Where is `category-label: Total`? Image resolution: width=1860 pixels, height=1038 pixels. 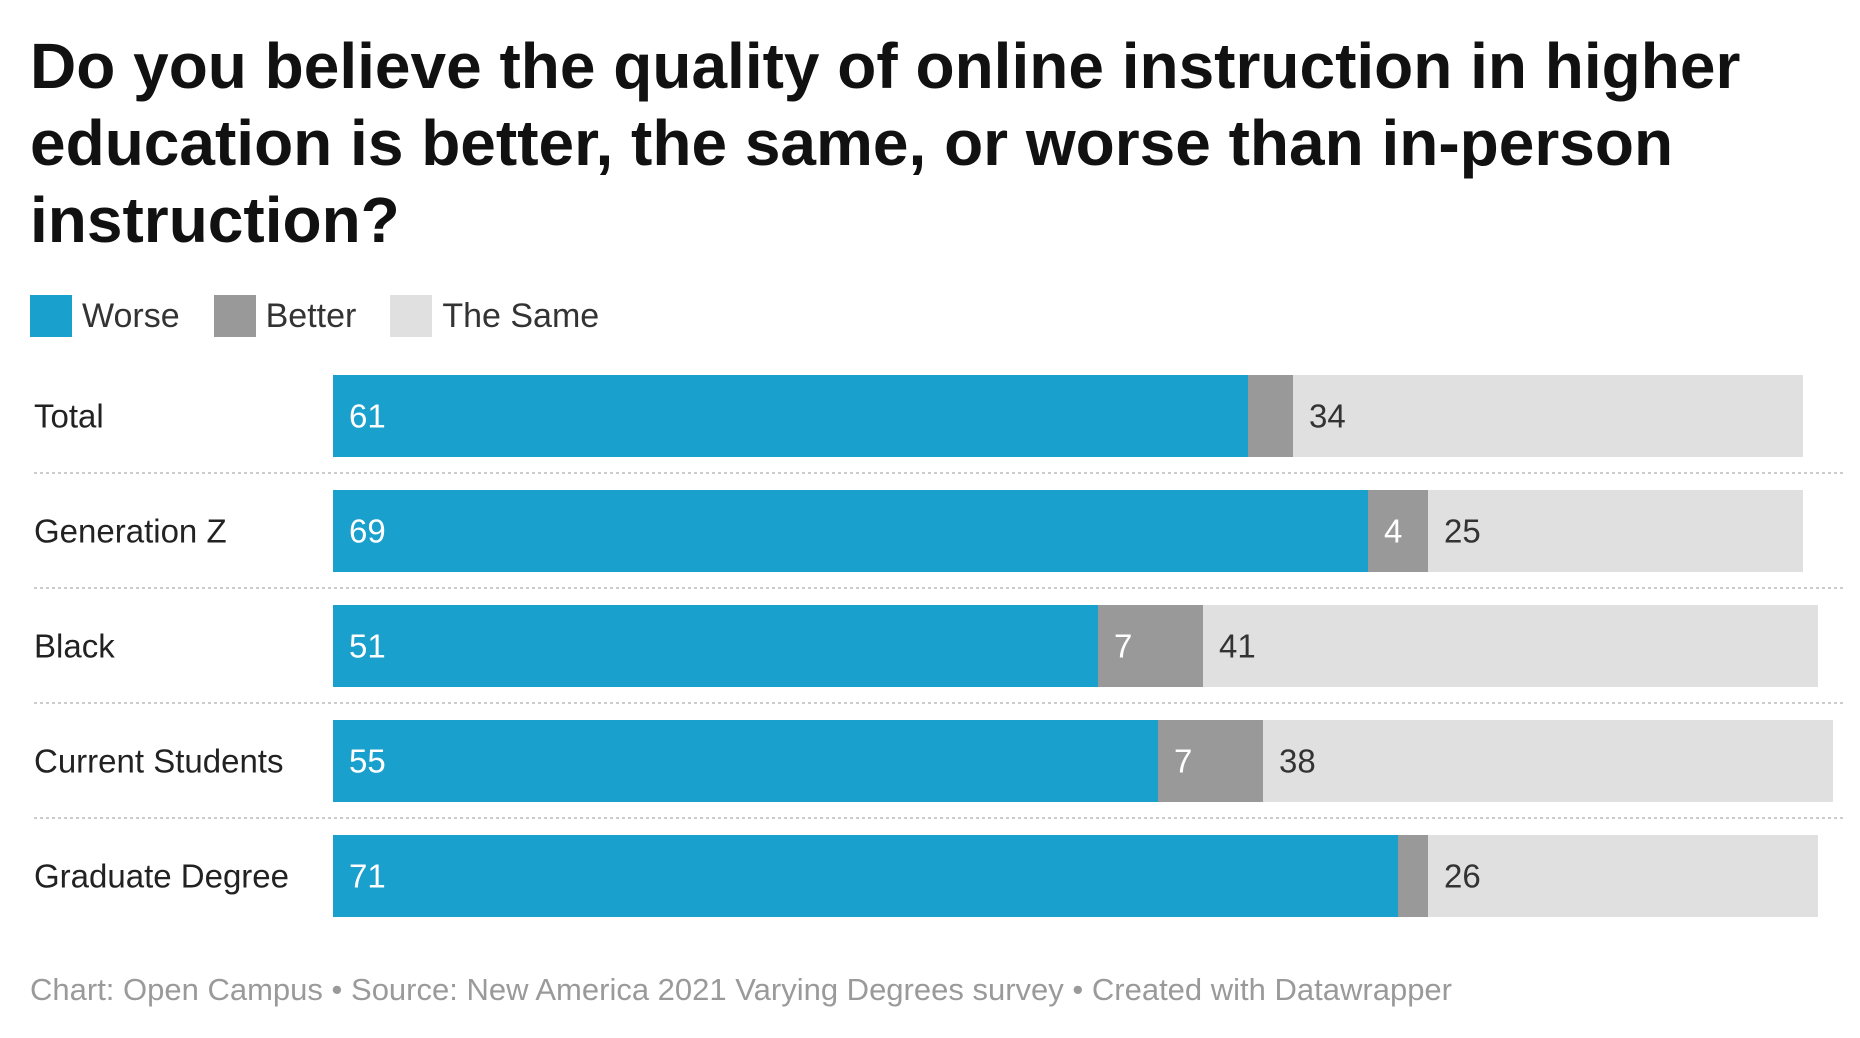 category-label: Total is located at coordinates (69, 416).